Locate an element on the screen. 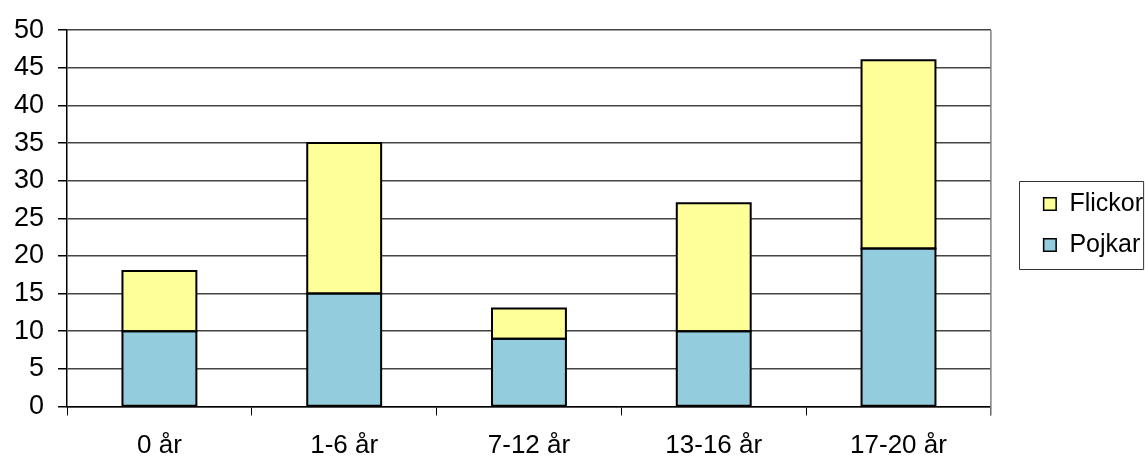 The width and height of the screenshot is (1145, 461). x-tick-label: 0 år is located at coordinates (160, 443).